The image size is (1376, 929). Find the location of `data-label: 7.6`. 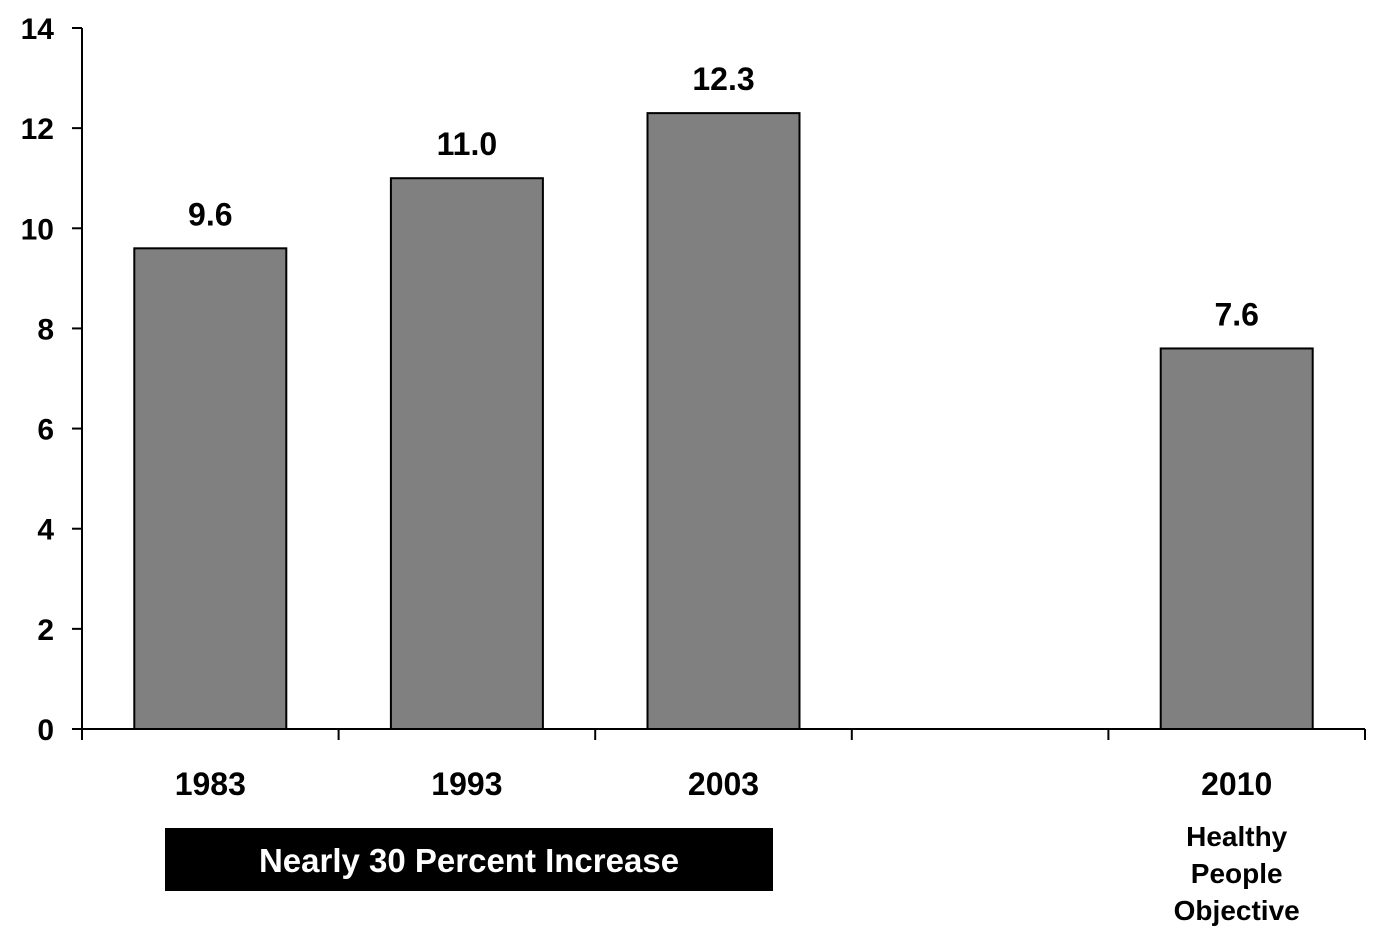

data-label: 7.6 is located at coordinates (1236, 314).